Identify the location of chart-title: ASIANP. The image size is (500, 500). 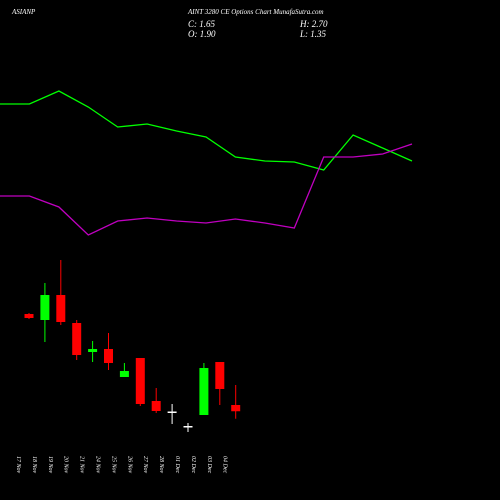
(23, 12).